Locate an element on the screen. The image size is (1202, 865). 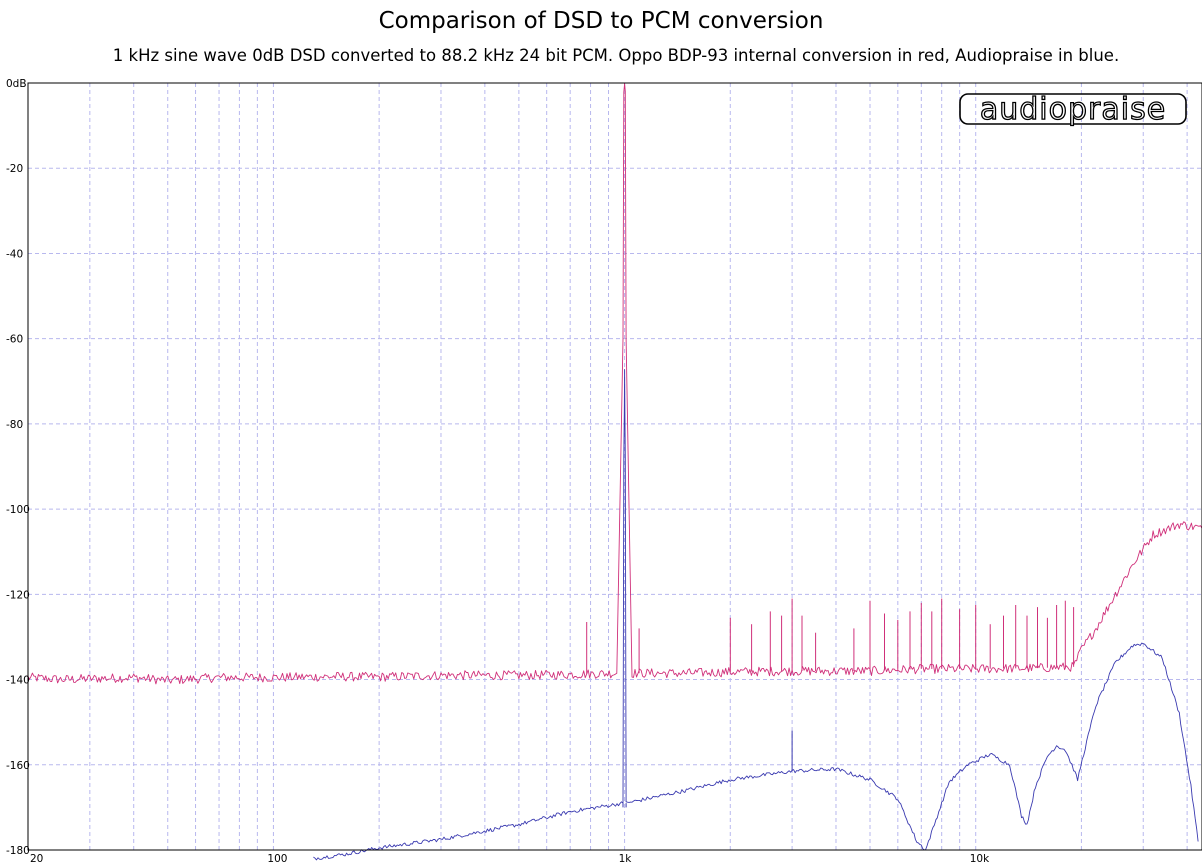
y-tick-label: -80 is located at coordinates (14, 425).